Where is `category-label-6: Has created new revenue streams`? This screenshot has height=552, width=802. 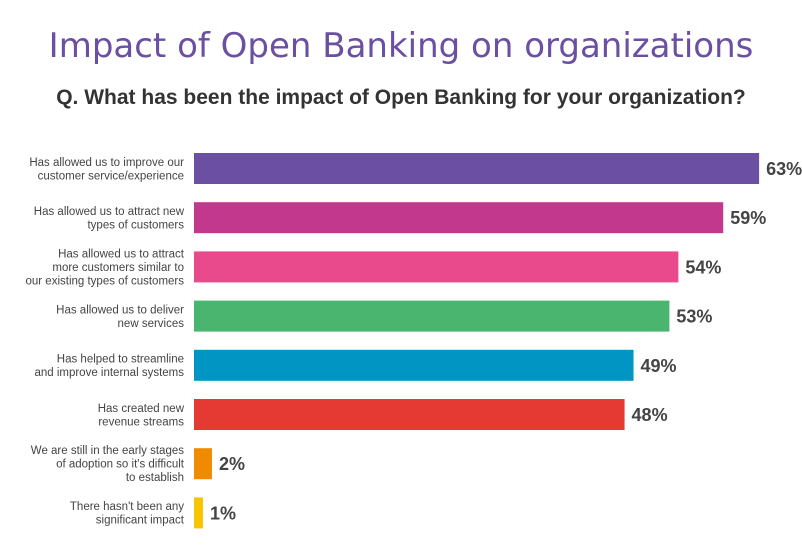
category-label-6: Has created new revenue streams is located at coordinates (141, 416).